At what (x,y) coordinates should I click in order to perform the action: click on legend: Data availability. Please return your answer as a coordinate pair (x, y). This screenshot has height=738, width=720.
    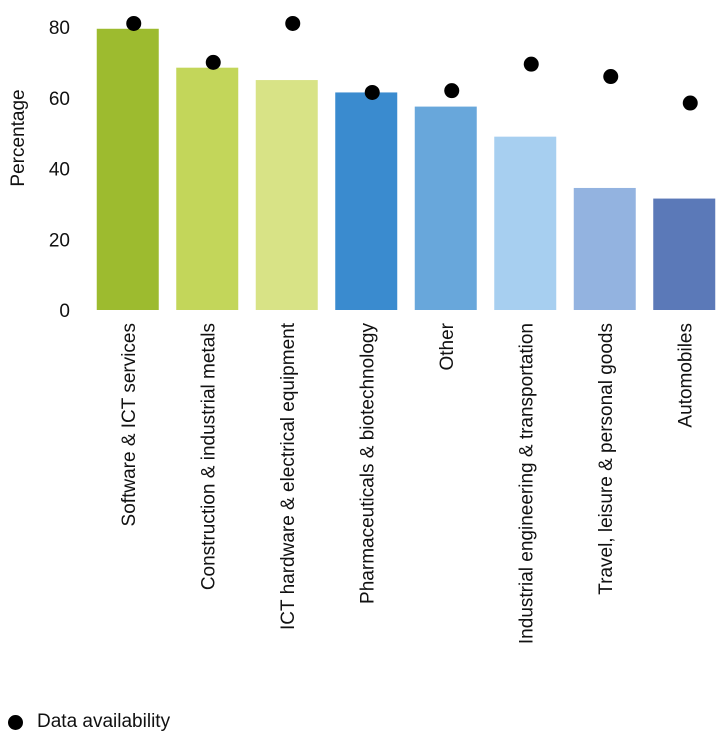
    Looking at the image, I should click on (89, 722).